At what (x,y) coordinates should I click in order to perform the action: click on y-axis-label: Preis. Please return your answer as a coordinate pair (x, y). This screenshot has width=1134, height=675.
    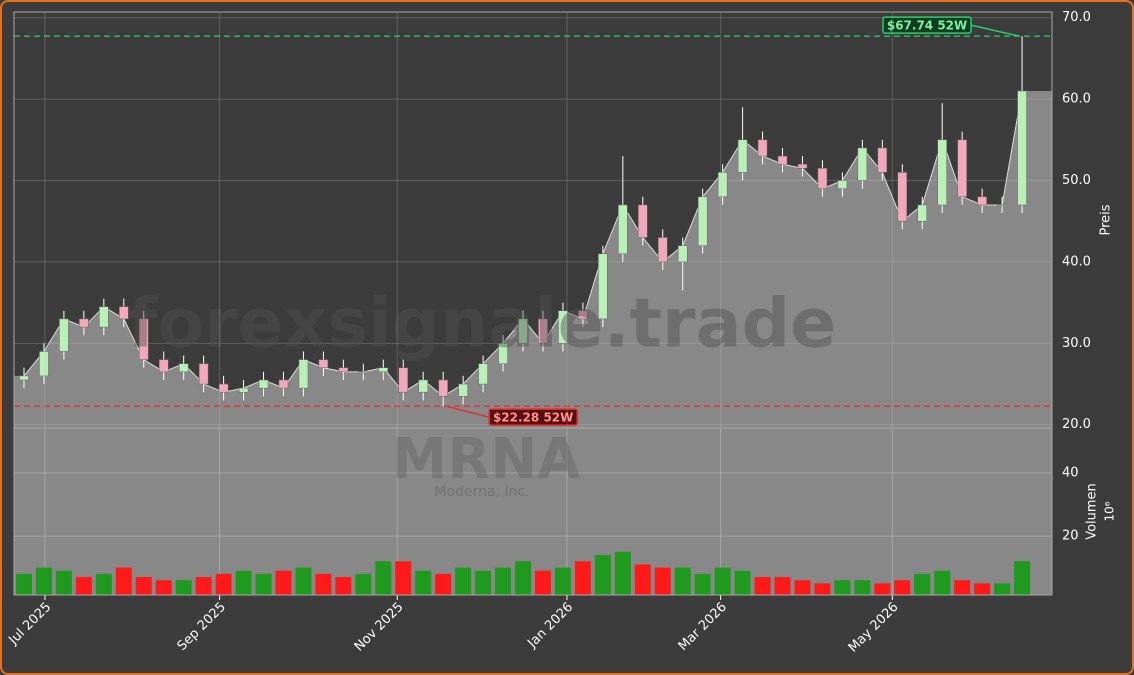
    Looking at the image, I should click on (1106, 219).